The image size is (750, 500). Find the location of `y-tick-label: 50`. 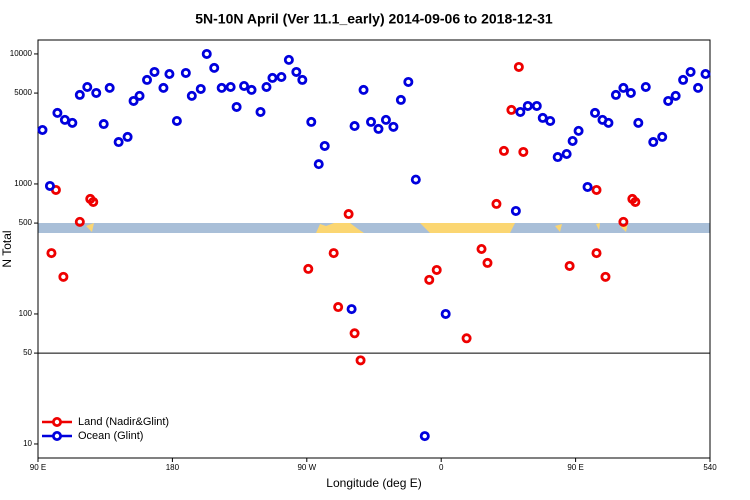

y-tick-label: 50 is located at coordinates (27, 352).